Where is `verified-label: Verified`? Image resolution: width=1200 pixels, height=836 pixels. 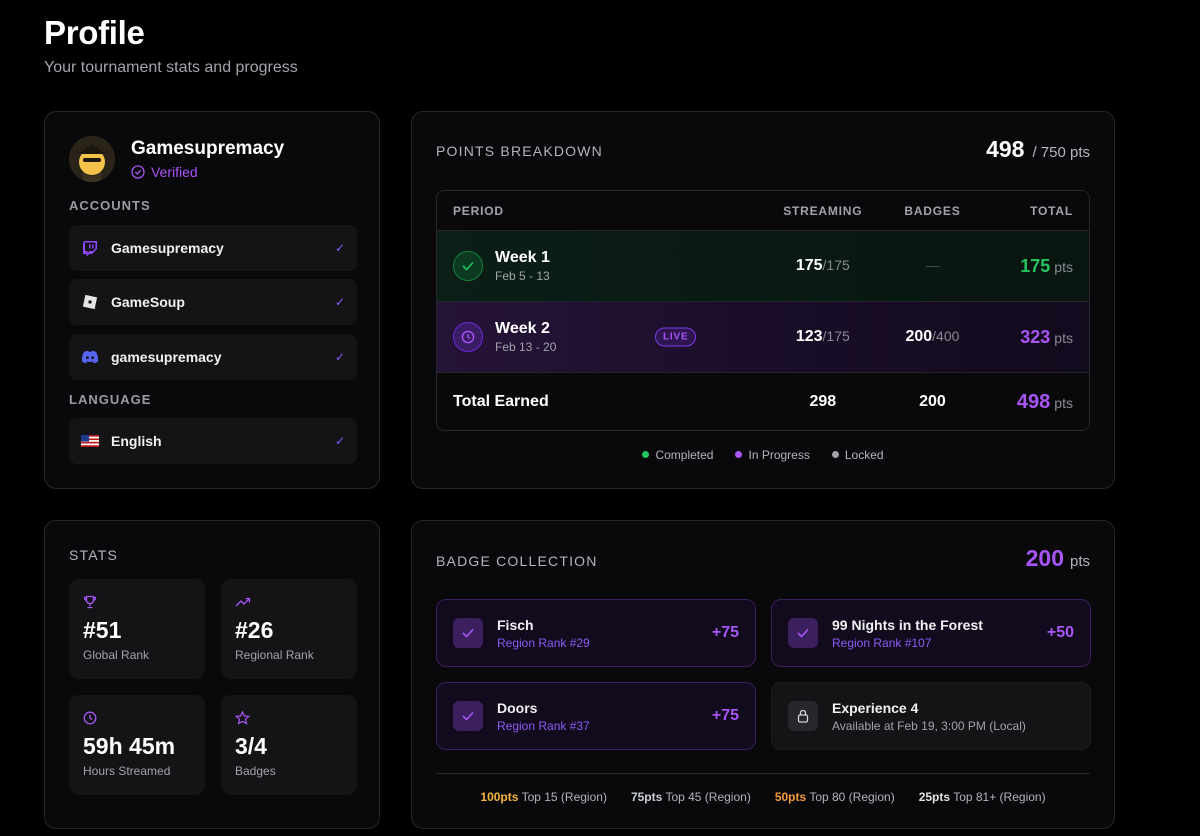
verified-label: Verified is located at coordinates (174, 172).